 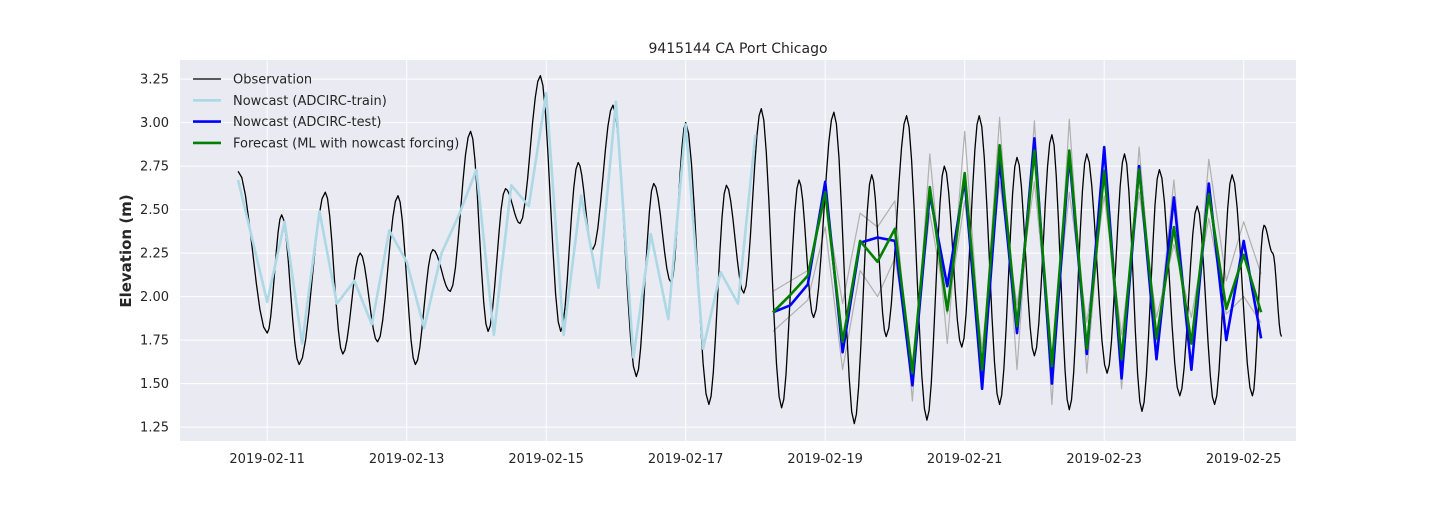 I want to click on x-tick-label: 2019-02-25, so click(x=1244, y=459).